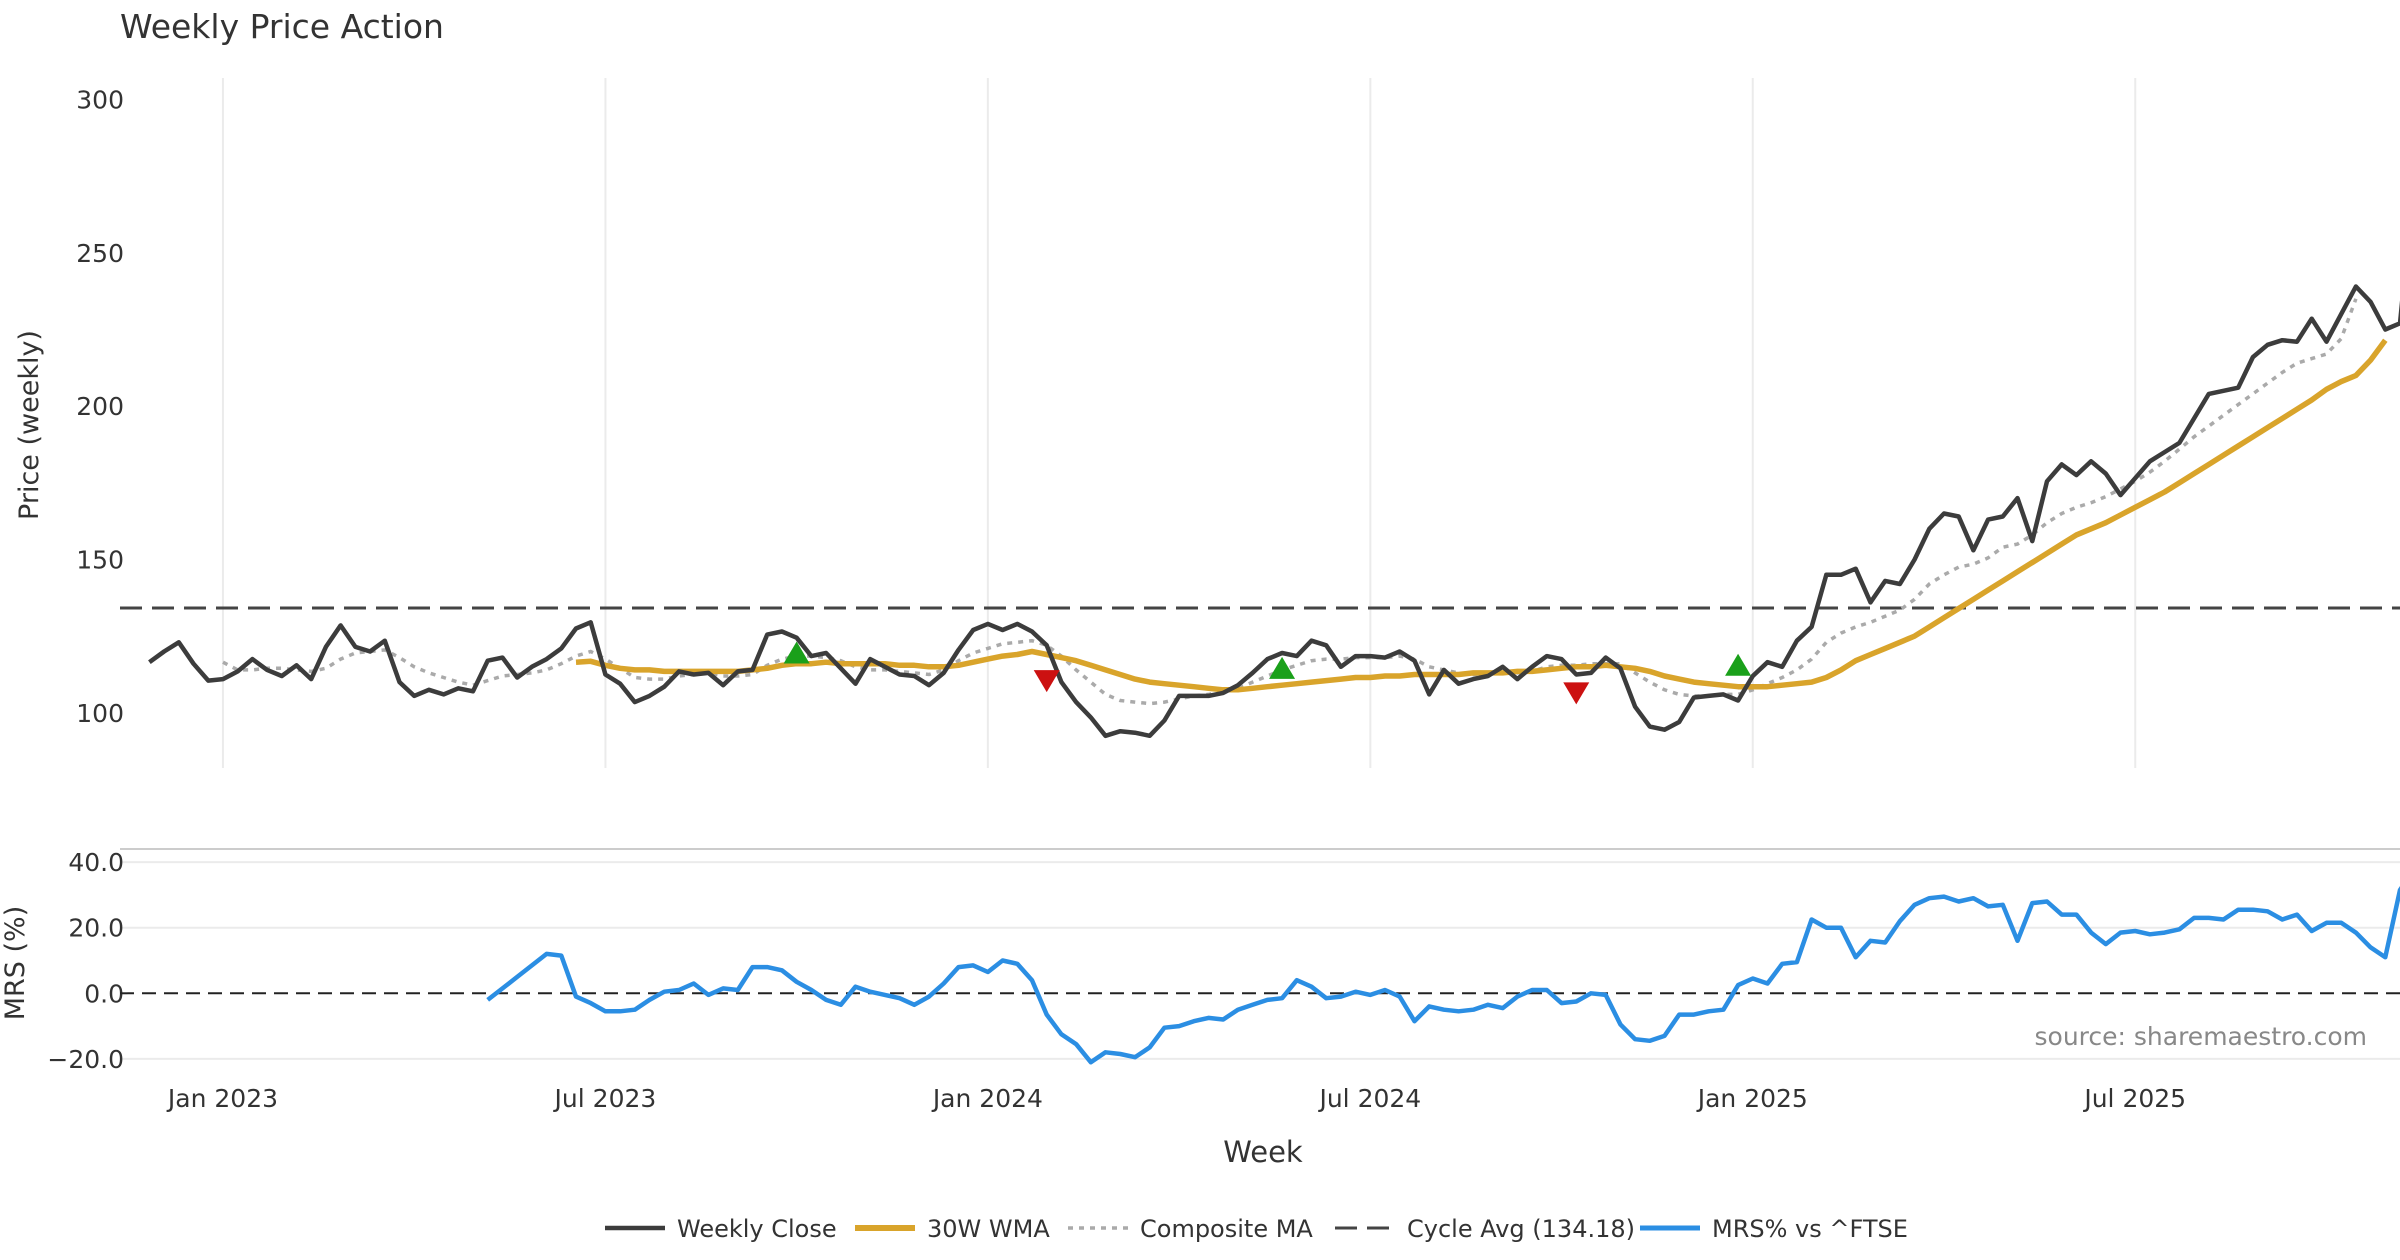 The height and width of the screenshot is (1260, 2400). Describe the element at coordinates (2134, 1098) in the screenshot. I see `x-tick-label: Jul 2025` at that location.